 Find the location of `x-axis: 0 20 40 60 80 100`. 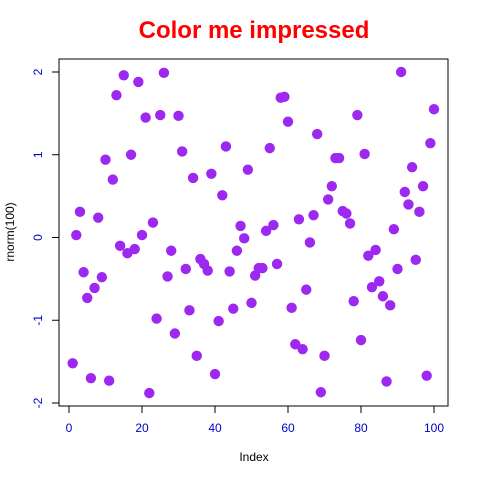

x-axis: 0 20 40 60 80 100 is located at coordinates (255, 420).